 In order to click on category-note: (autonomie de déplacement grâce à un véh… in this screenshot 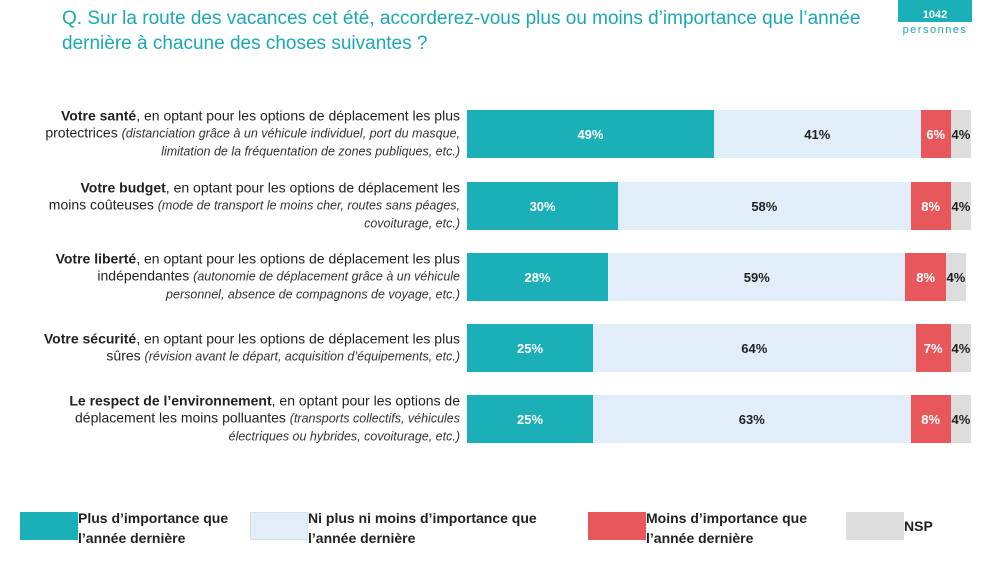, I will do `click(313, 285)`.